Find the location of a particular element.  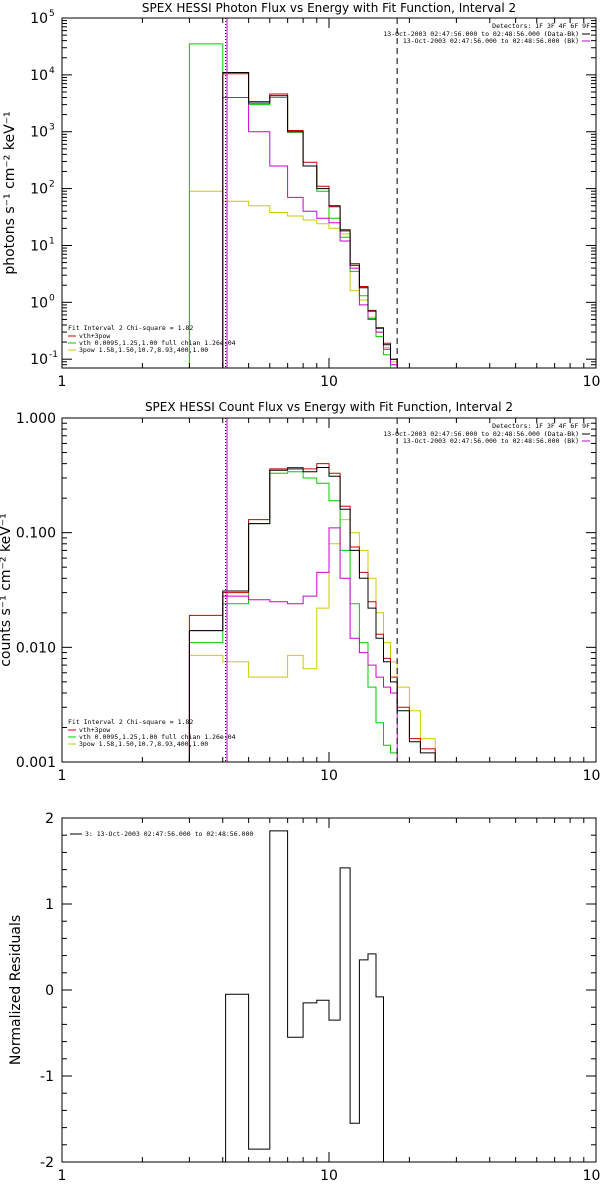

residuals-series is located at coordinates (304, 996).